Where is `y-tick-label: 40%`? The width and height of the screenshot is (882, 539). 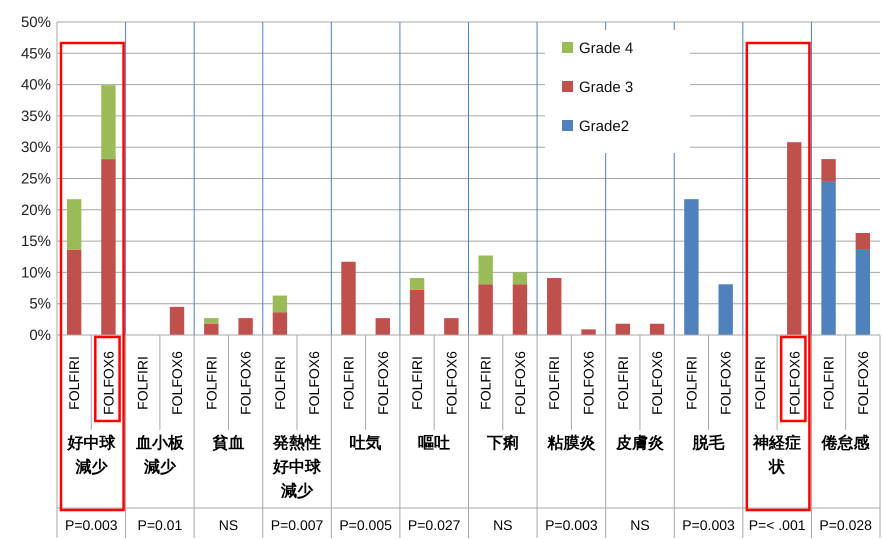
y-tick-label: 40% is located at coordinates (35, 85).